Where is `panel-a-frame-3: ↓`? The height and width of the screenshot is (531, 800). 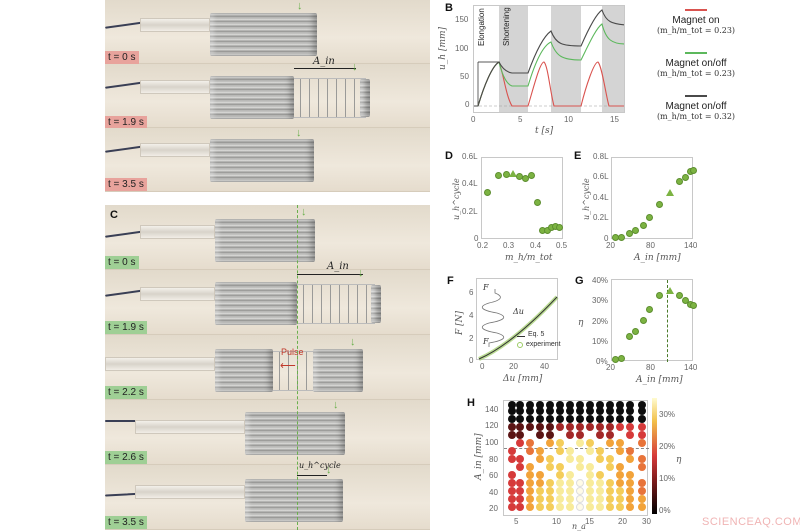
panel-a-frame-3: ↓ is located at coordinates (267, 160).